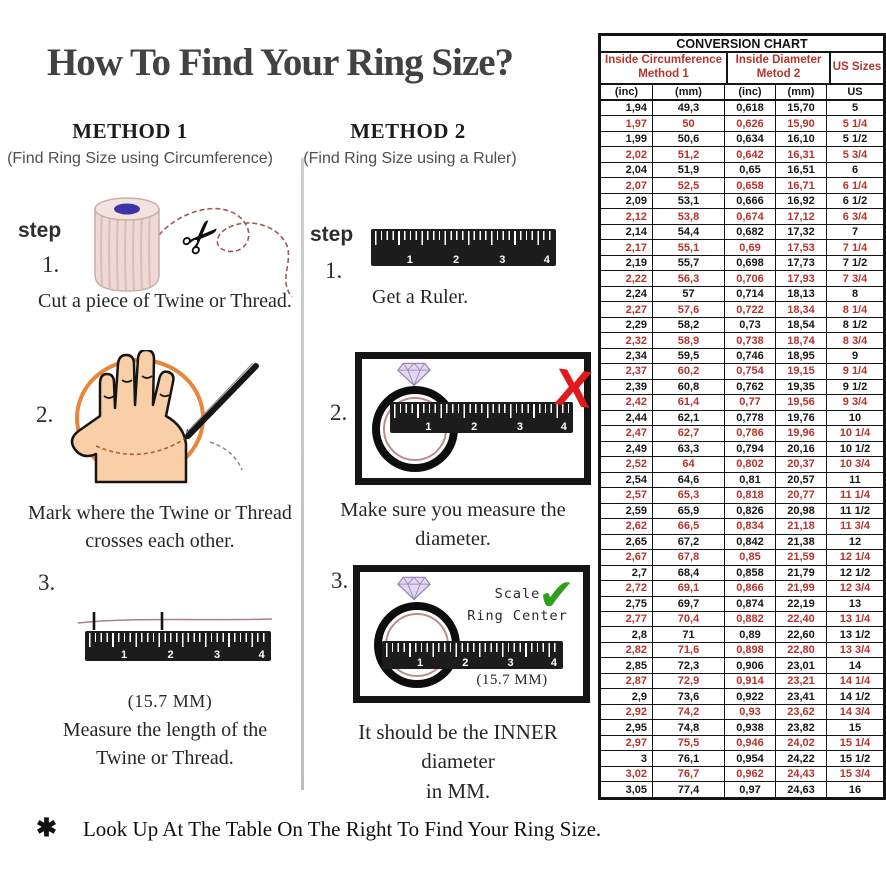 This screenshot has height=895, width=886. I want to click on chart-row: 2,04 51,9 0,65 16,51 6, so click(742, 170).